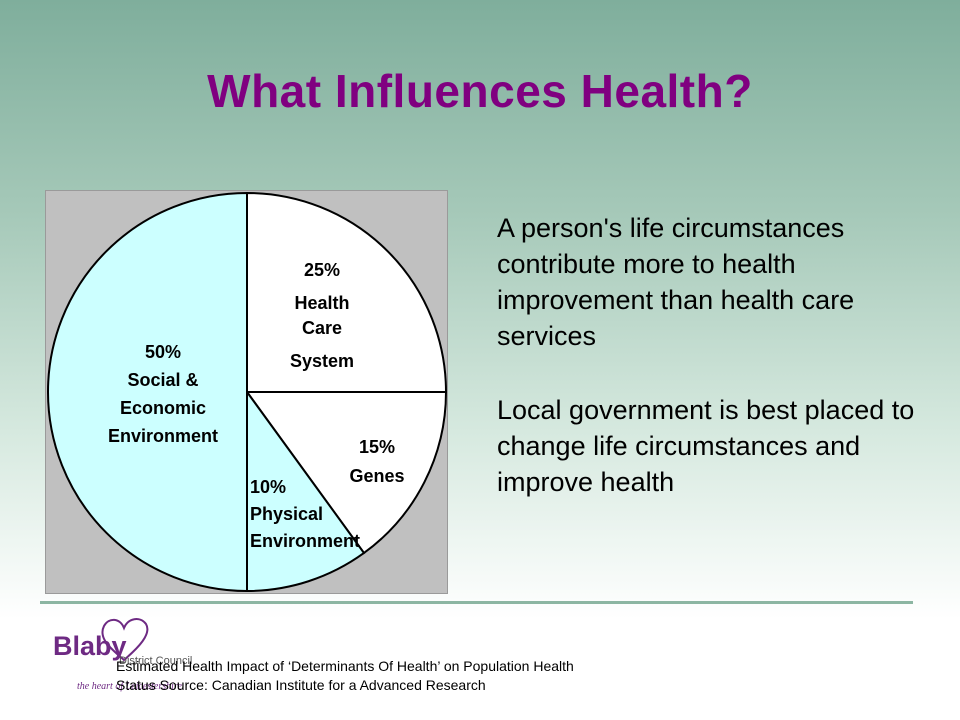  I want to click on footer-divider, so click(476, 602).